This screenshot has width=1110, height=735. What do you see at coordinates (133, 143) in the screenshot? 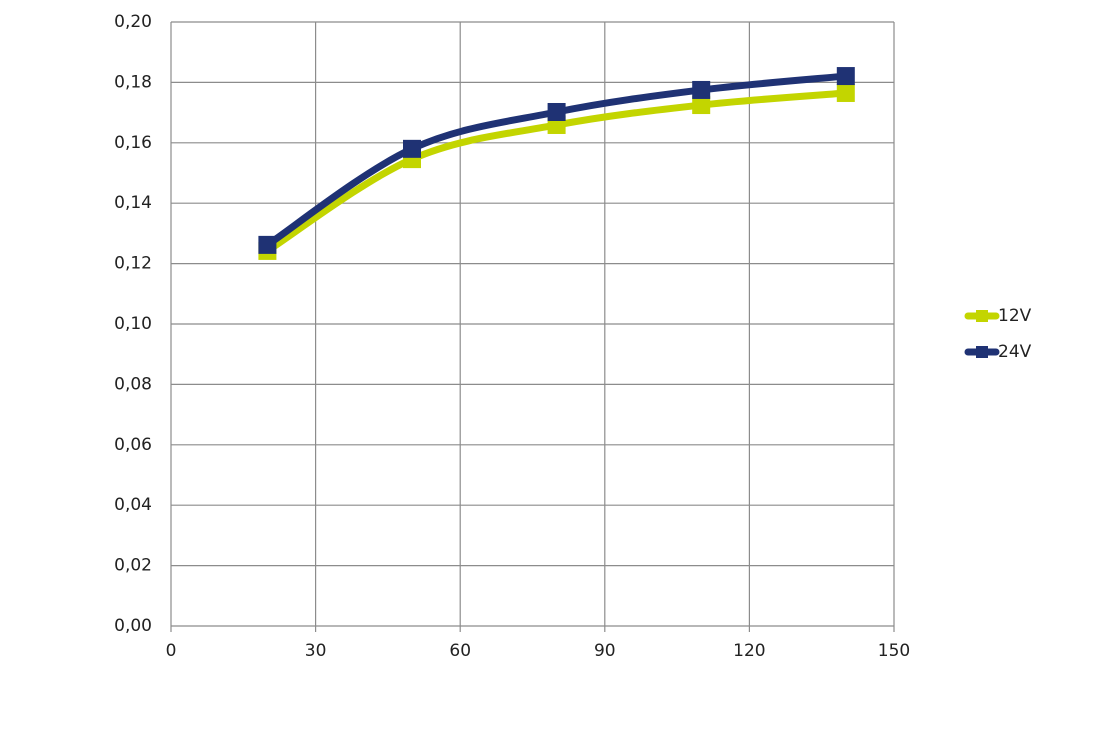
I see `y-tick-label: 0,16` at bounding box center [133, 143].